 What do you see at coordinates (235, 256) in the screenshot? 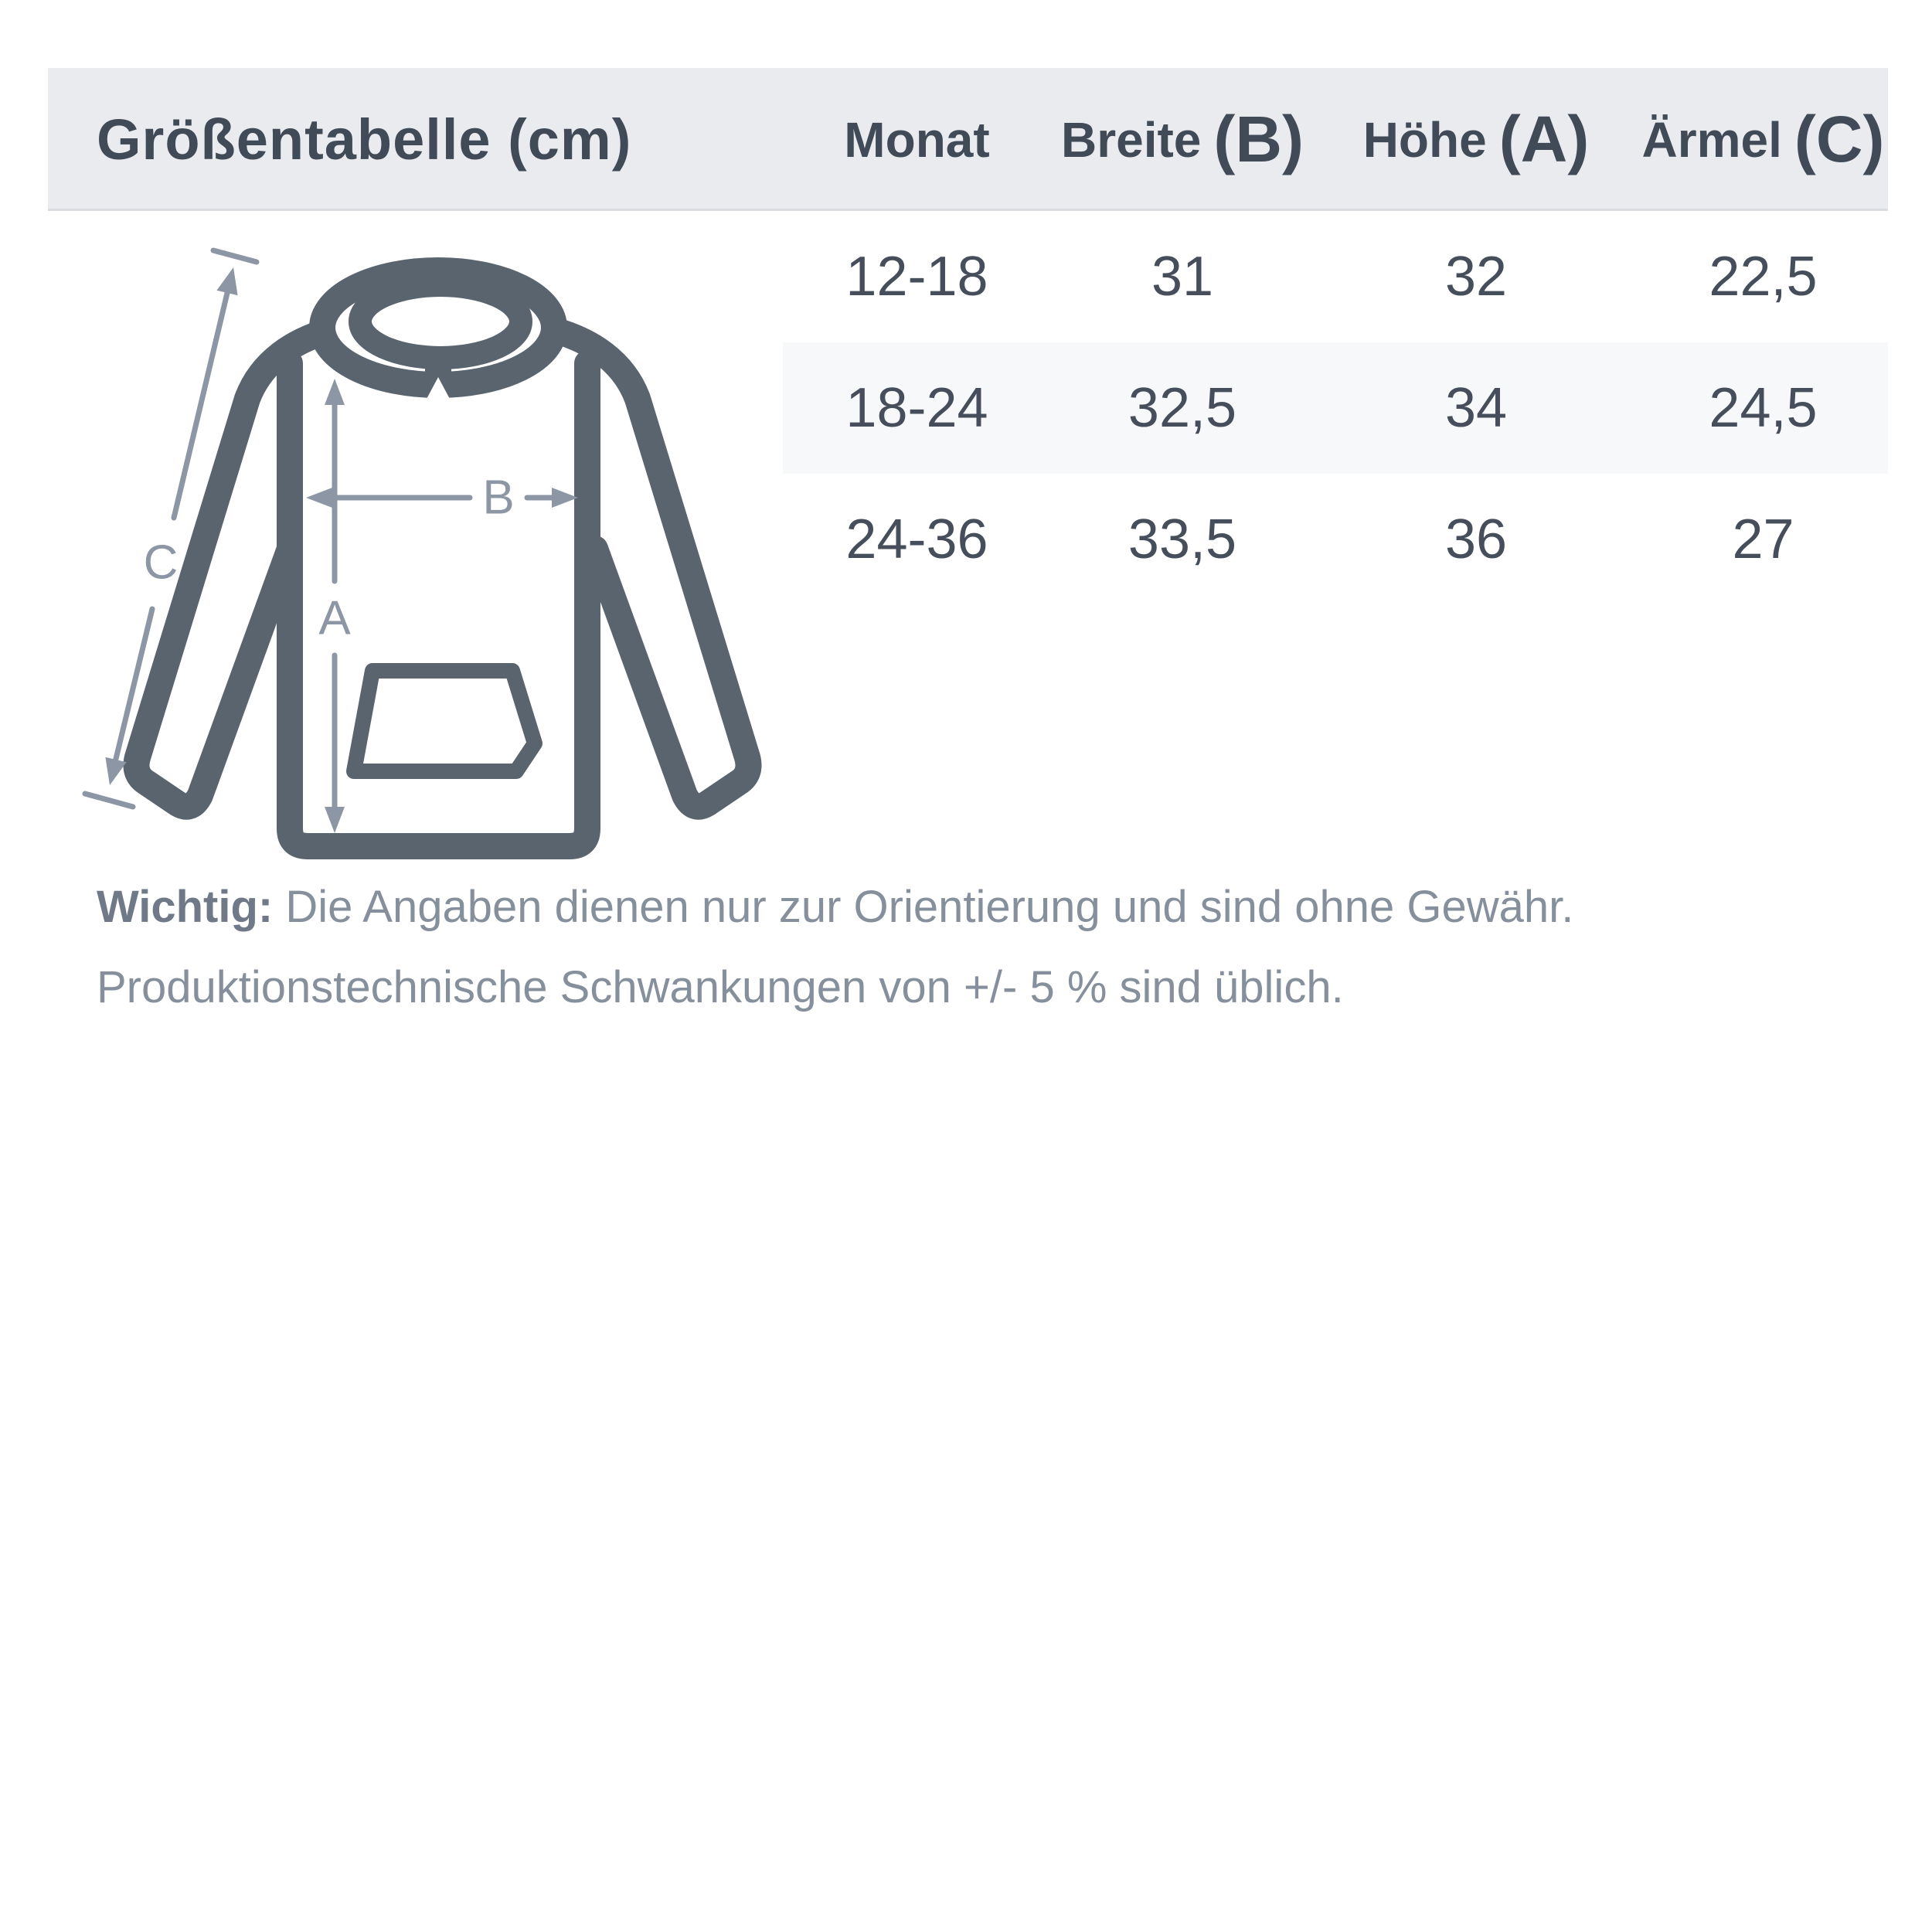
I see `measure-c-top-tick` at bounding box center [235, 256].